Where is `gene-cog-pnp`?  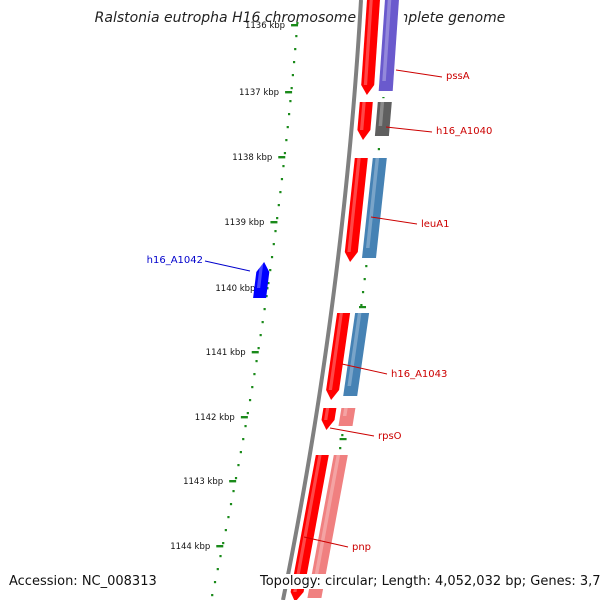 gene-cog-pnp is located at coordinates (327, 526).